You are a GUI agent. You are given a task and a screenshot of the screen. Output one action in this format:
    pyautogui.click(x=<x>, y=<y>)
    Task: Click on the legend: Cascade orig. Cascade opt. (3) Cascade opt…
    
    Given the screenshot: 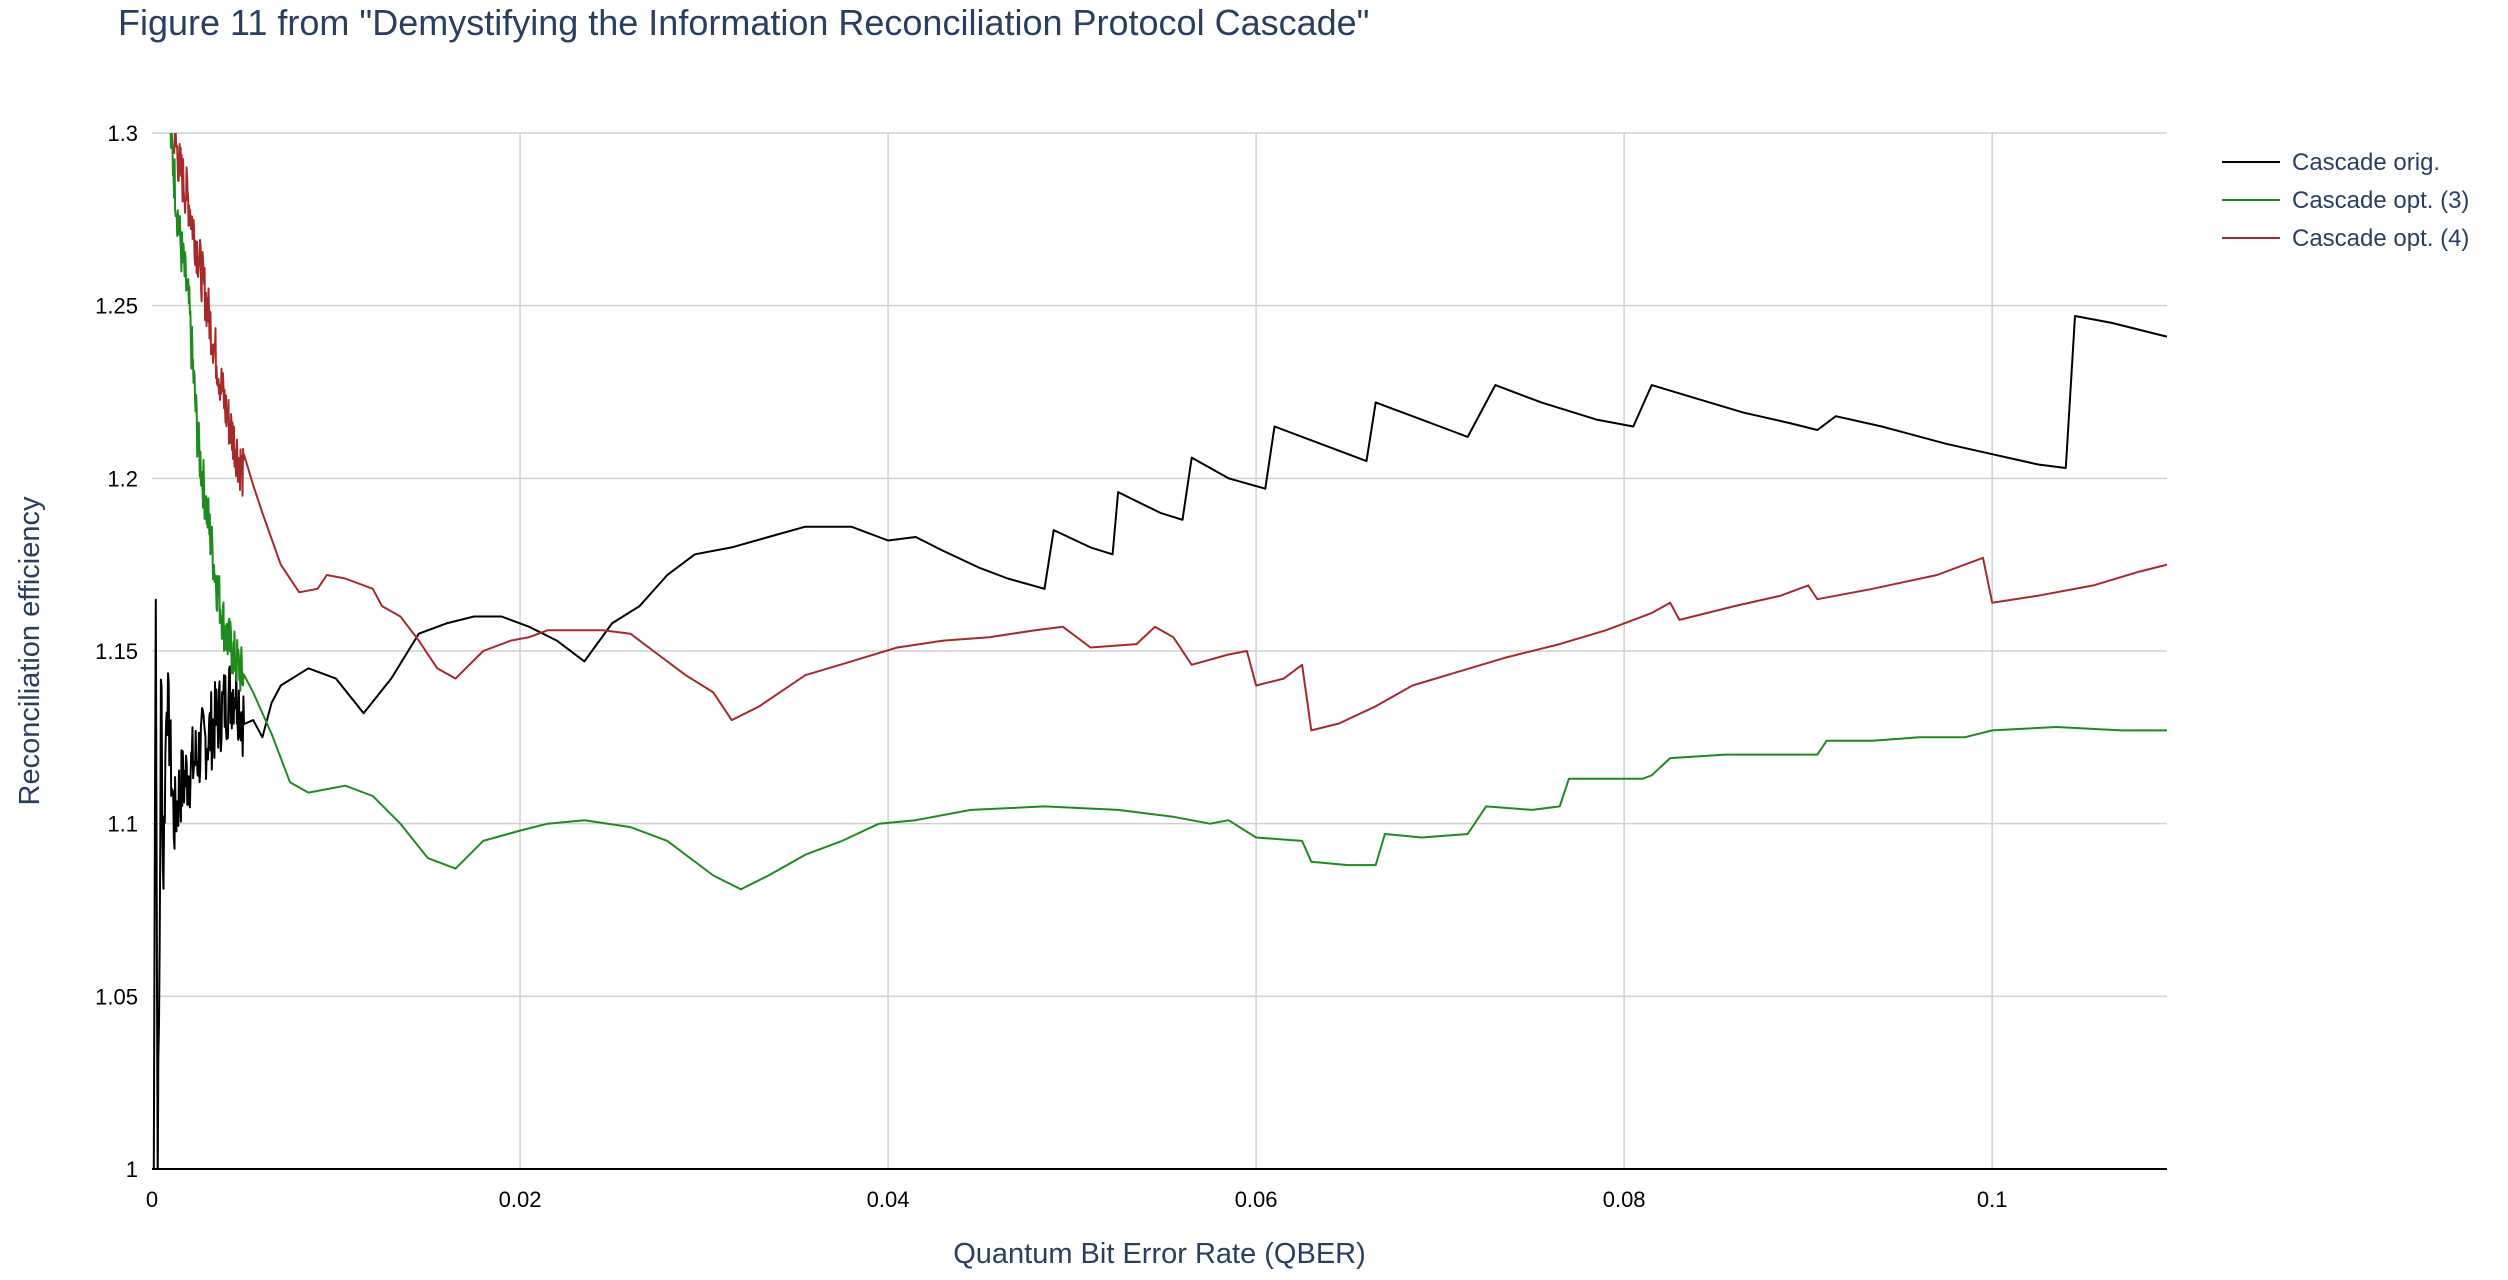 What is the action you would take?
    pyautogui.click(x=2345, y=200)
    